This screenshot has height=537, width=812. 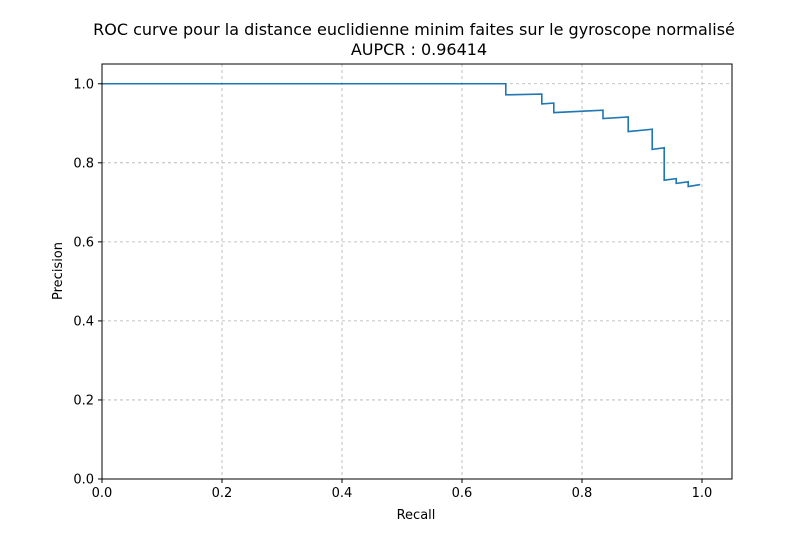 I want to click on series-line, so click(x=401, y=135).